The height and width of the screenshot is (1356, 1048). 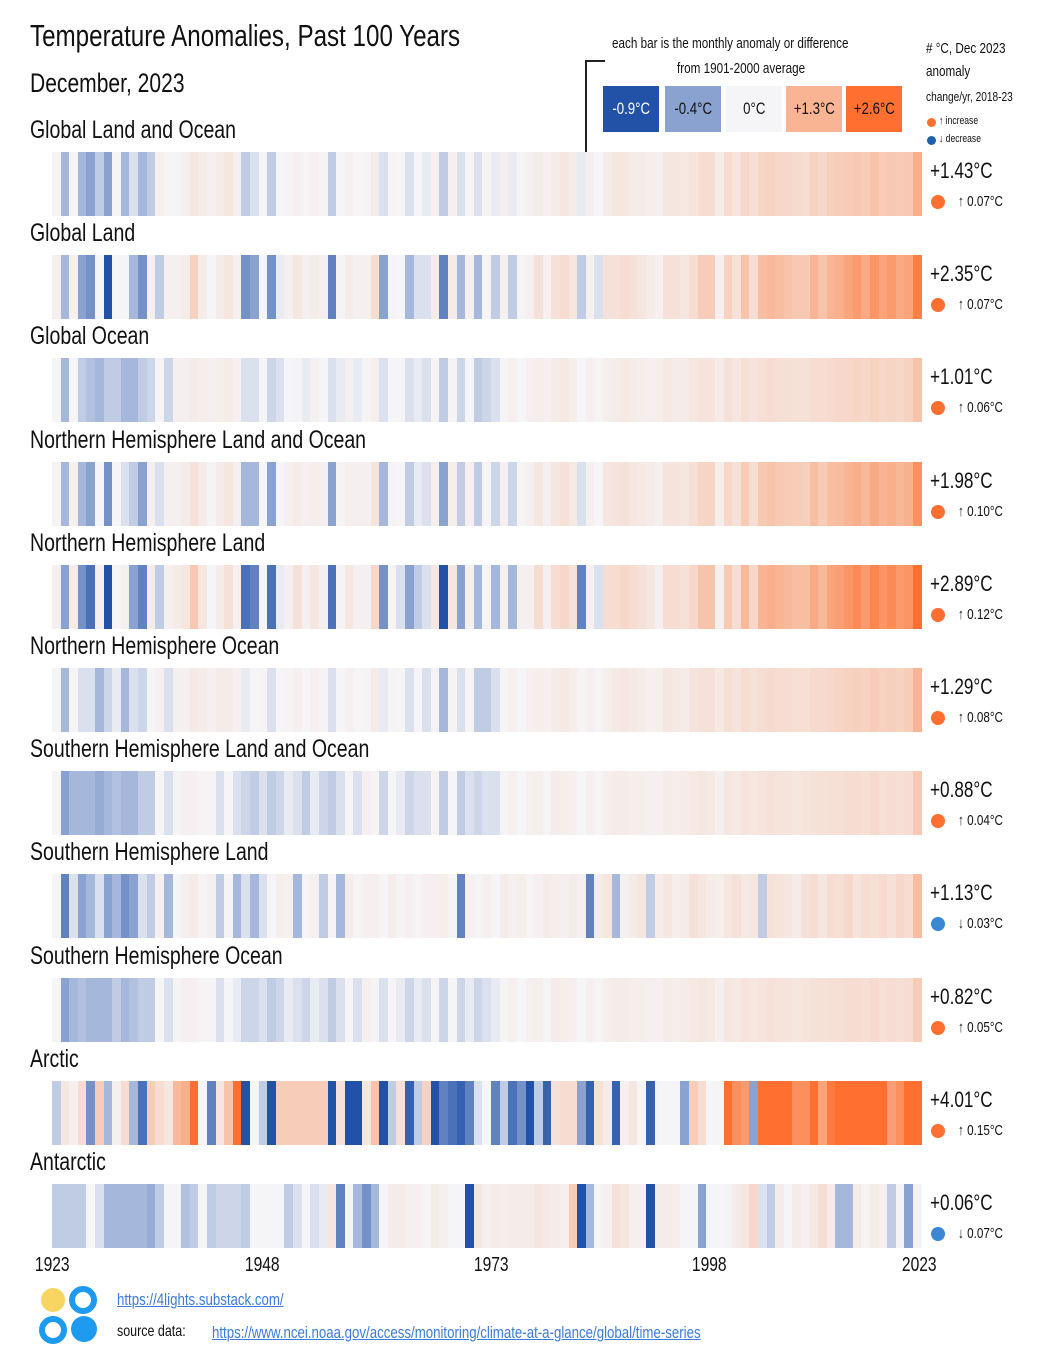 I want to click on chart-title: Temperature Anomalies, Past 100 Years, so click(x=245, y=35).